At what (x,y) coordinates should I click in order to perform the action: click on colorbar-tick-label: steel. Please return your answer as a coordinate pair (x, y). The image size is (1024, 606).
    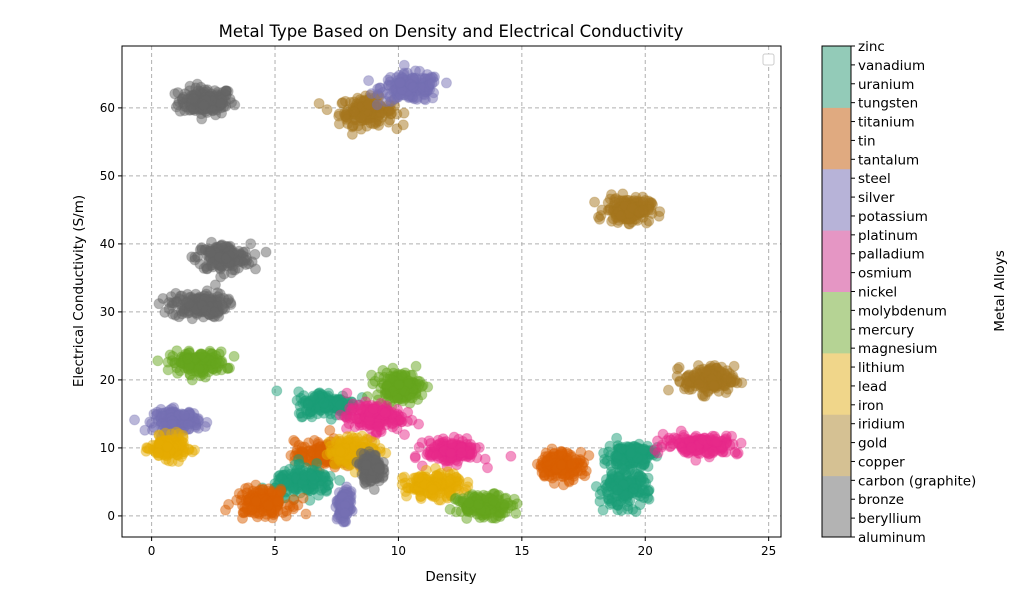
    Looking at the image, I should click on (874, 179).